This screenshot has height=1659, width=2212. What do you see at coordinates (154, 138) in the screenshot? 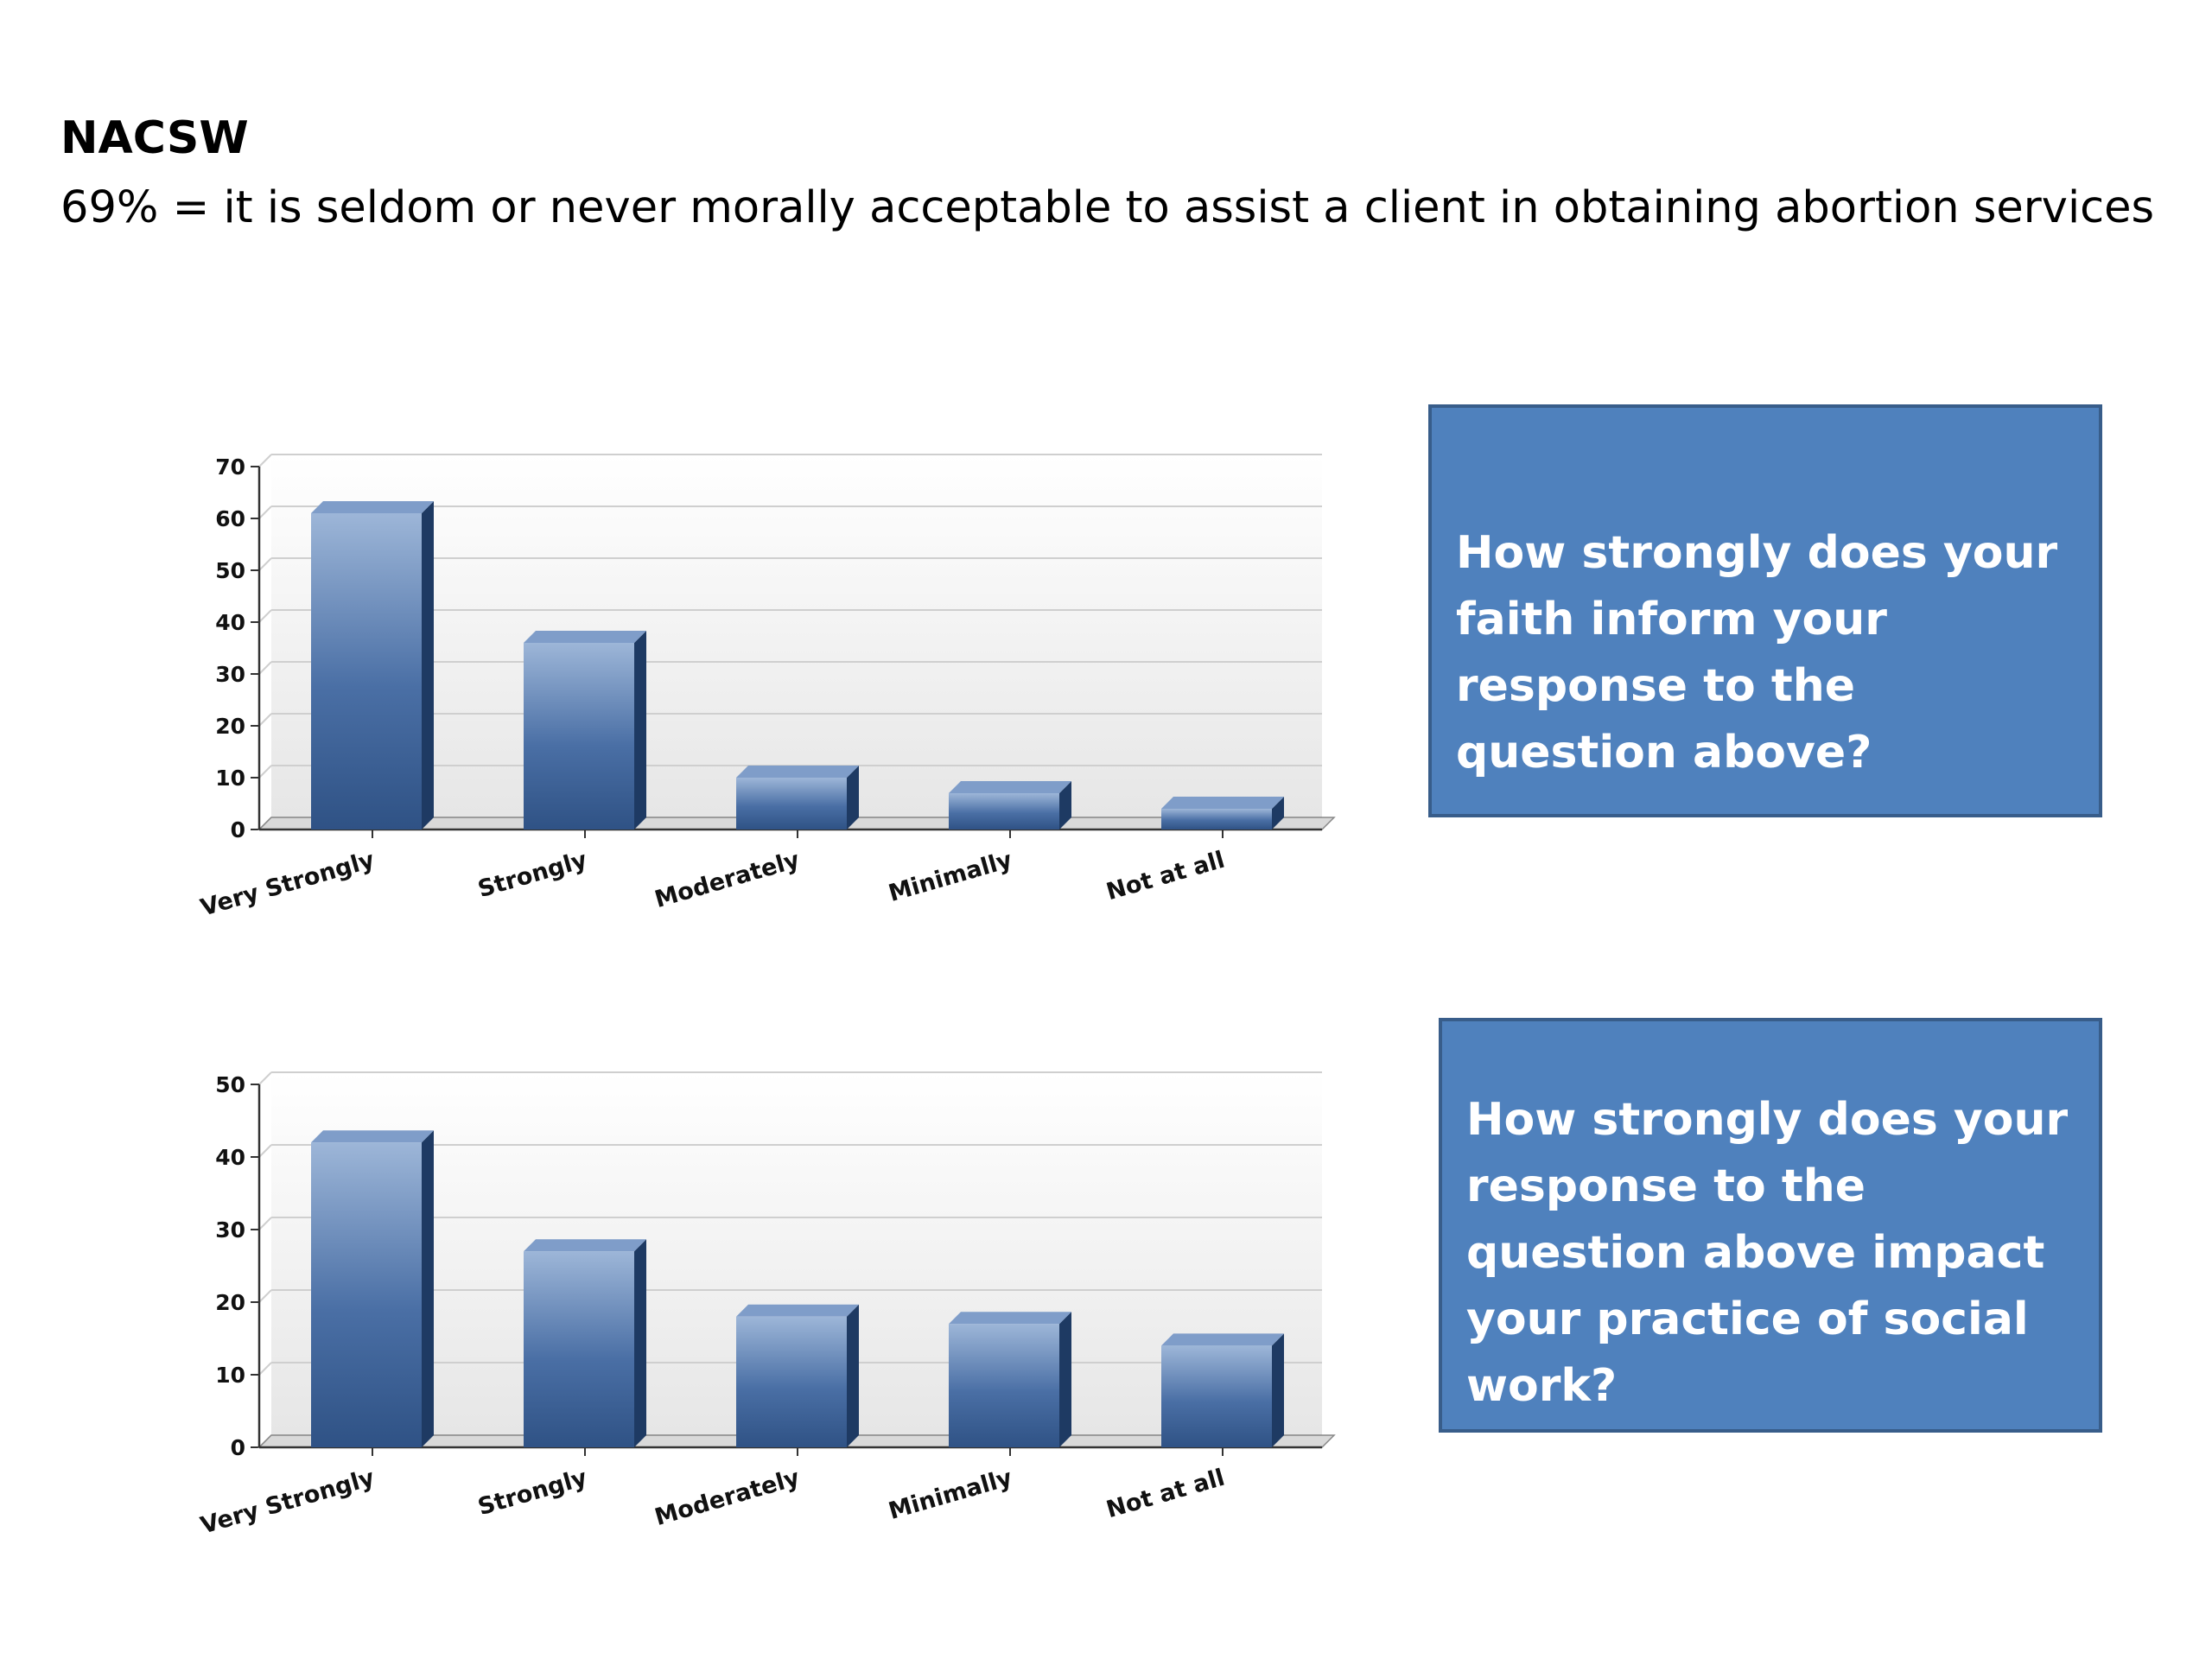
I see `page-title: NACSW` at bounding box center [154, 138].